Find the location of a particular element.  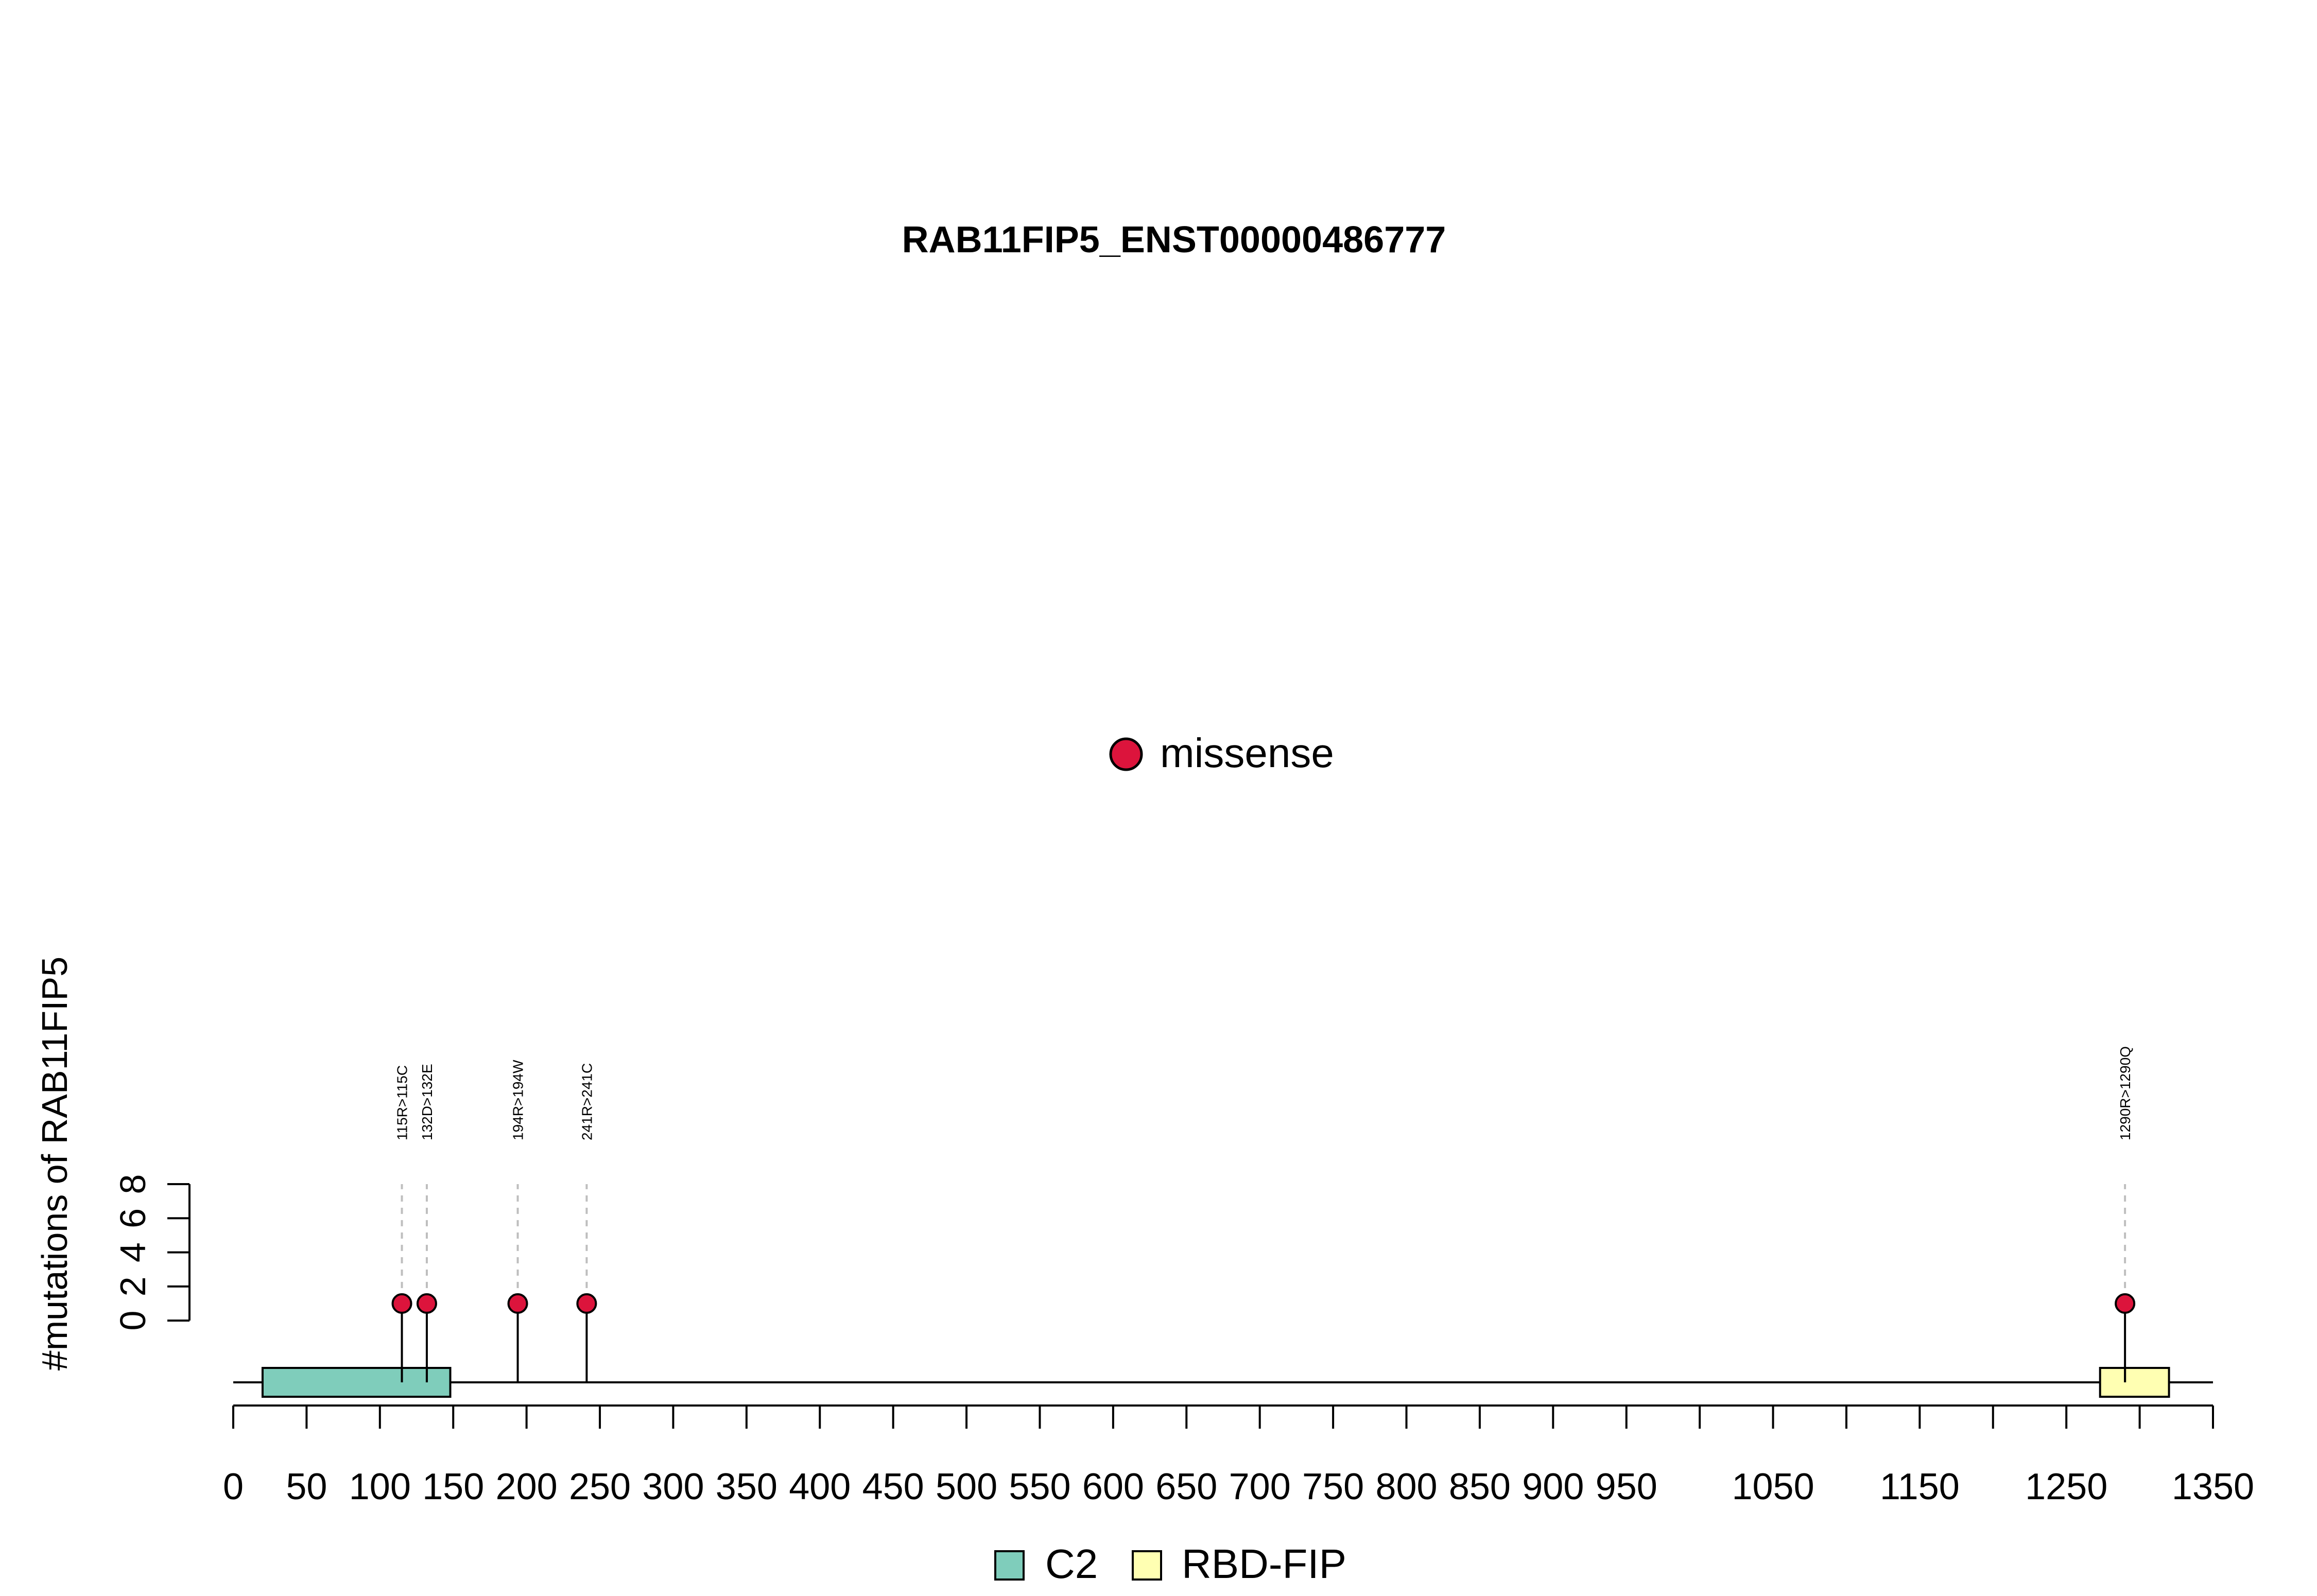

mutation-label: 194R>194W is located at coordinates (518, 1100).